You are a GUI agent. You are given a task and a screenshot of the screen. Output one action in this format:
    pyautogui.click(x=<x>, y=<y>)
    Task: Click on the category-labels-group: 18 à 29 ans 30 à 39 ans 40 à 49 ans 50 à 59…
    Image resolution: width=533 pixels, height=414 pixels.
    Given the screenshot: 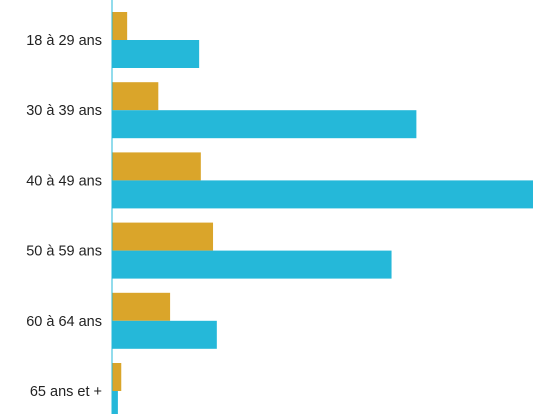 What is the action you would take?
    pyautogui.click(x=64, y=216)
    